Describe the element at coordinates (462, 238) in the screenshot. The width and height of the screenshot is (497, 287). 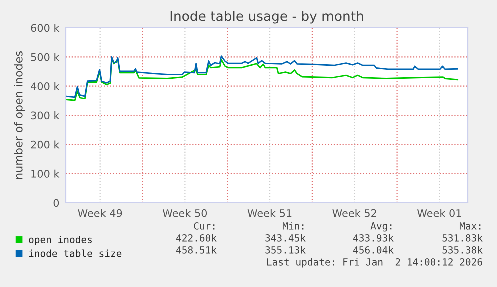
I see `text: 531.83k` at that location.